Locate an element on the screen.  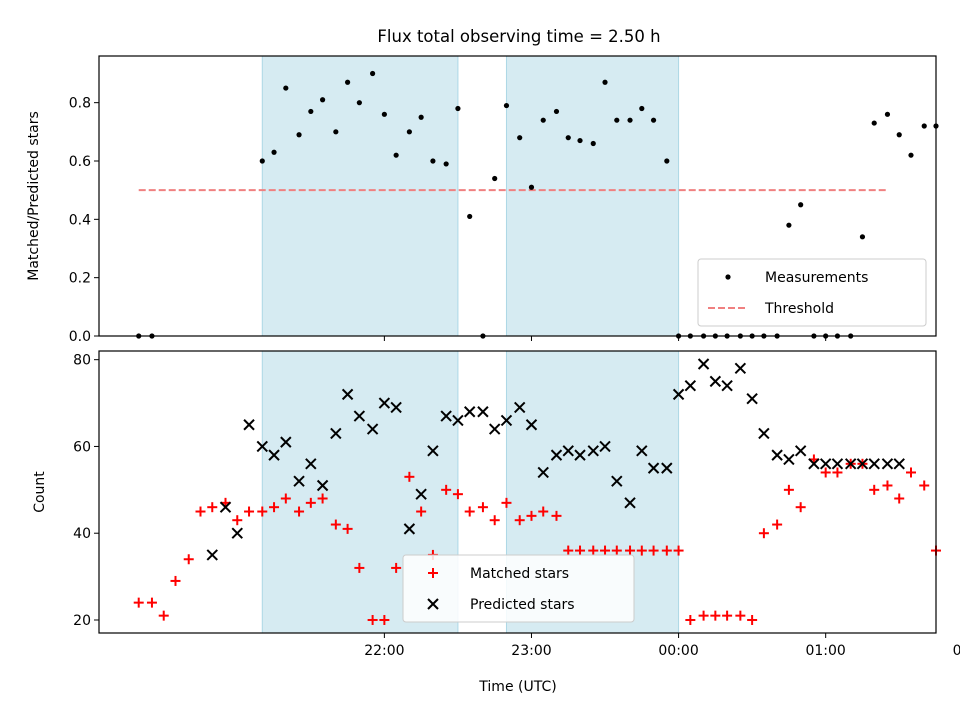
chart-title: Flux total observing time = 2.50 h is located at coordinates (518, 36).